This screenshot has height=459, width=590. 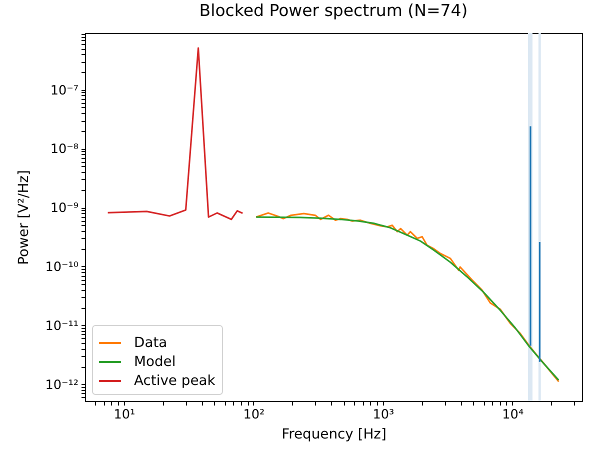 I want to click on x-tick-label: 10³, so click(x=383, y=415).